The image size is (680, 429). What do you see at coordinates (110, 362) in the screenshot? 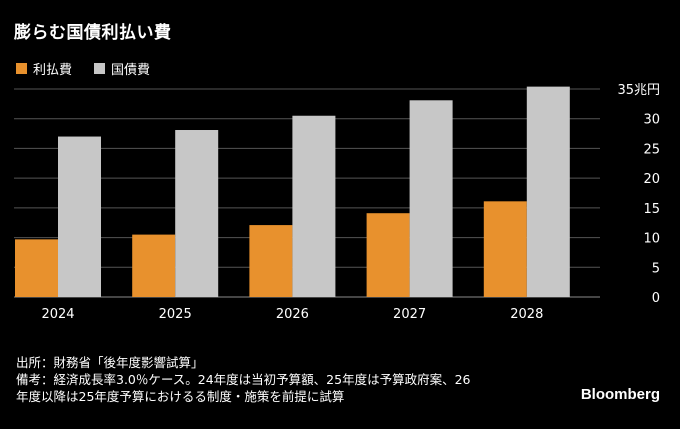
I see `source-note: 出所：財務省「後年度影響試算」` at bounding box center [110, 362].